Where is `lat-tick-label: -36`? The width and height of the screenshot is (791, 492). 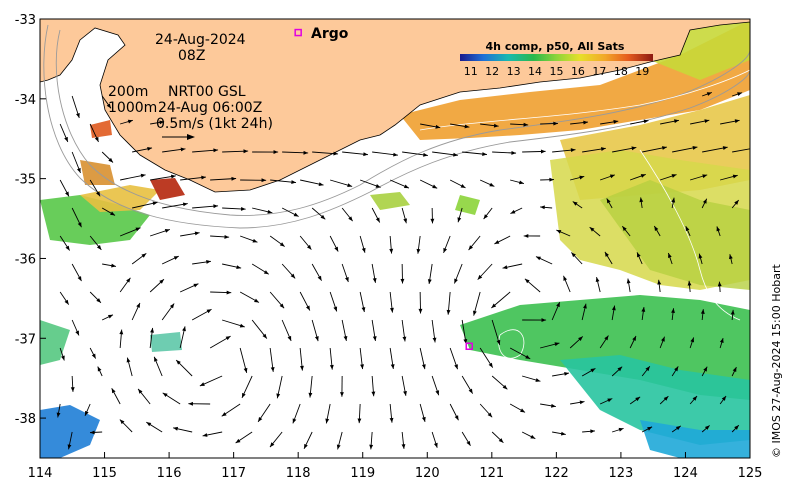 lat-tick-label: -36 is located at coordinates (25, 259).